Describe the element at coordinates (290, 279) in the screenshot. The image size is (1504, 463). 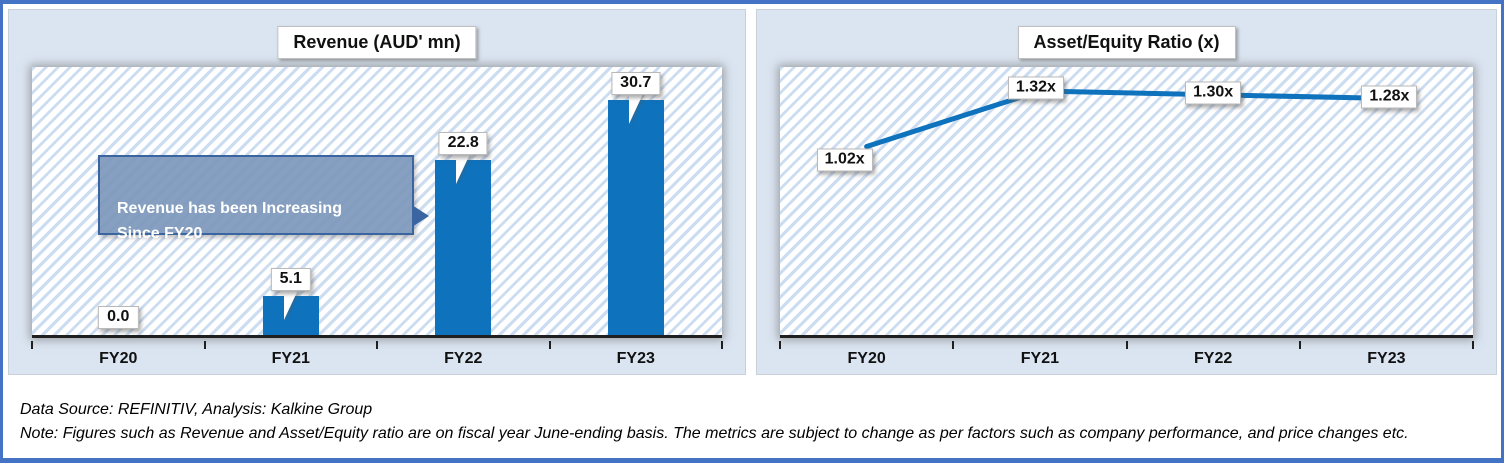
I see `data-label: 5.1` at that location.